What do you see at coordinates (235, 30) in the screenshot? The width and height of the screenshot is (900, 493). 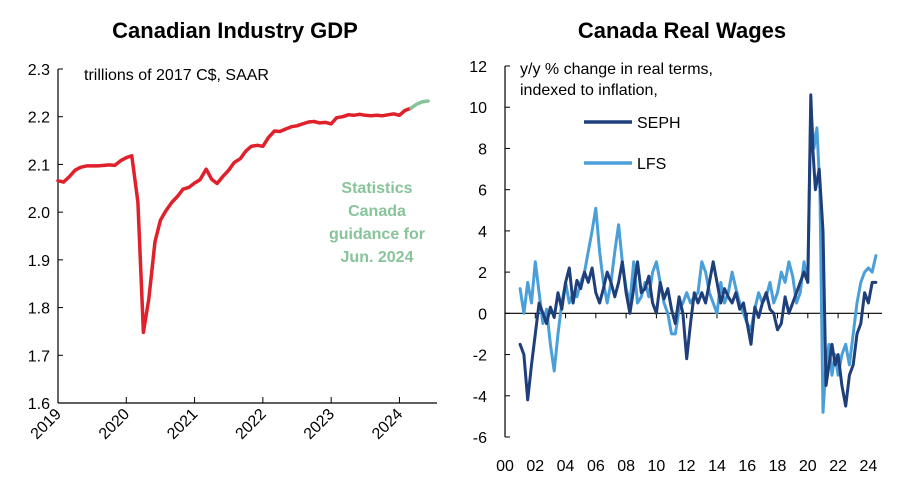 I see `gdp-chart-title: Canadian Industry GDP` at bounding box center [235, 30].